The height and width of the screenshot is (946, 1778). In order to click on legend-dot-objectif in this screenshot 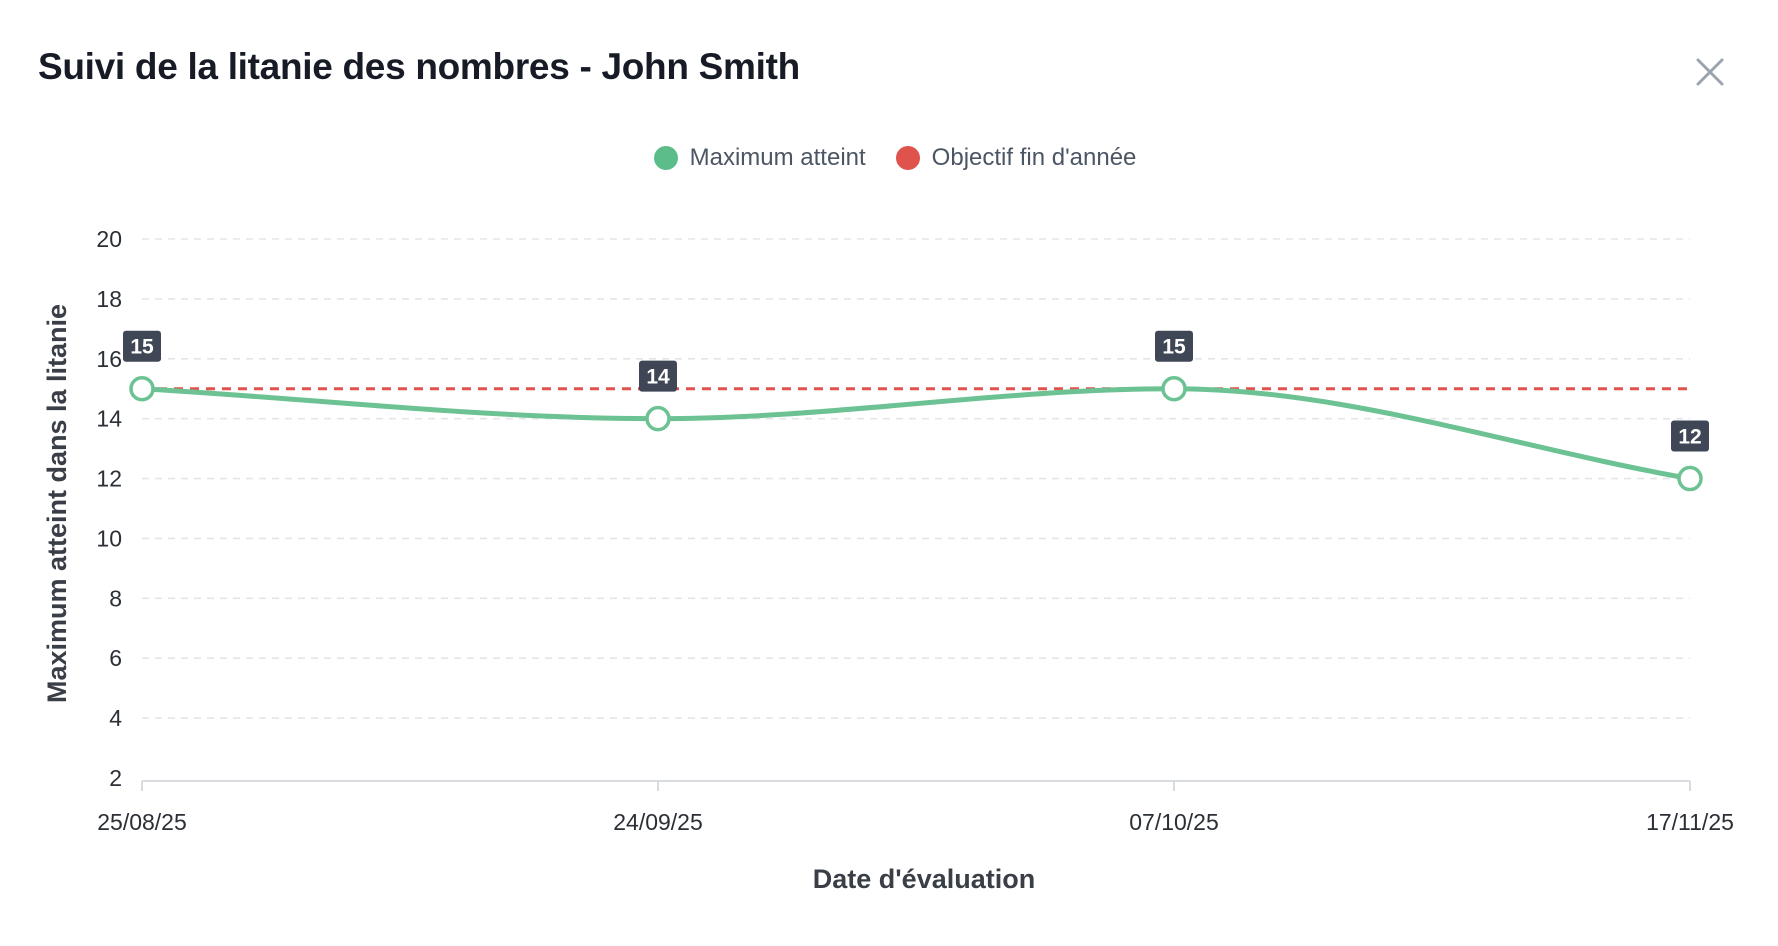, I will do `click(907, 158)`.